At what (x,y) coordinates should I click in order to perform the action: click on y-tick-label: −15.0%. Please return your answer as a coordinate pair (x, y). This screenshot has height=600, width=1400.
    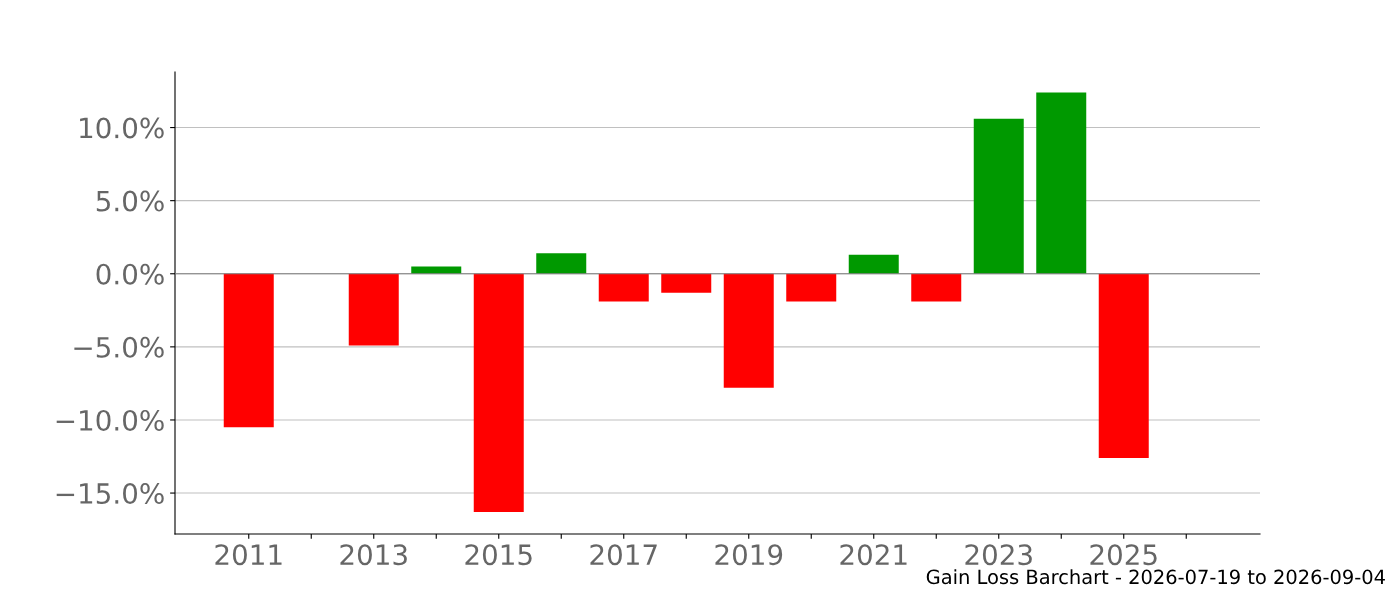
    Looking at the image, I should click on (110, 494).